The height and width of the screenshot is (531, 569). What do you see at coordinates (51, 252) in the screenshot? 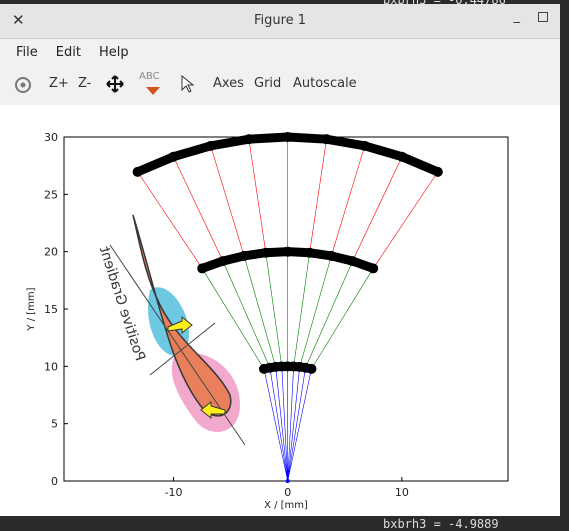
I see `y-tick-label: 20` at bounding box center [51, 252].